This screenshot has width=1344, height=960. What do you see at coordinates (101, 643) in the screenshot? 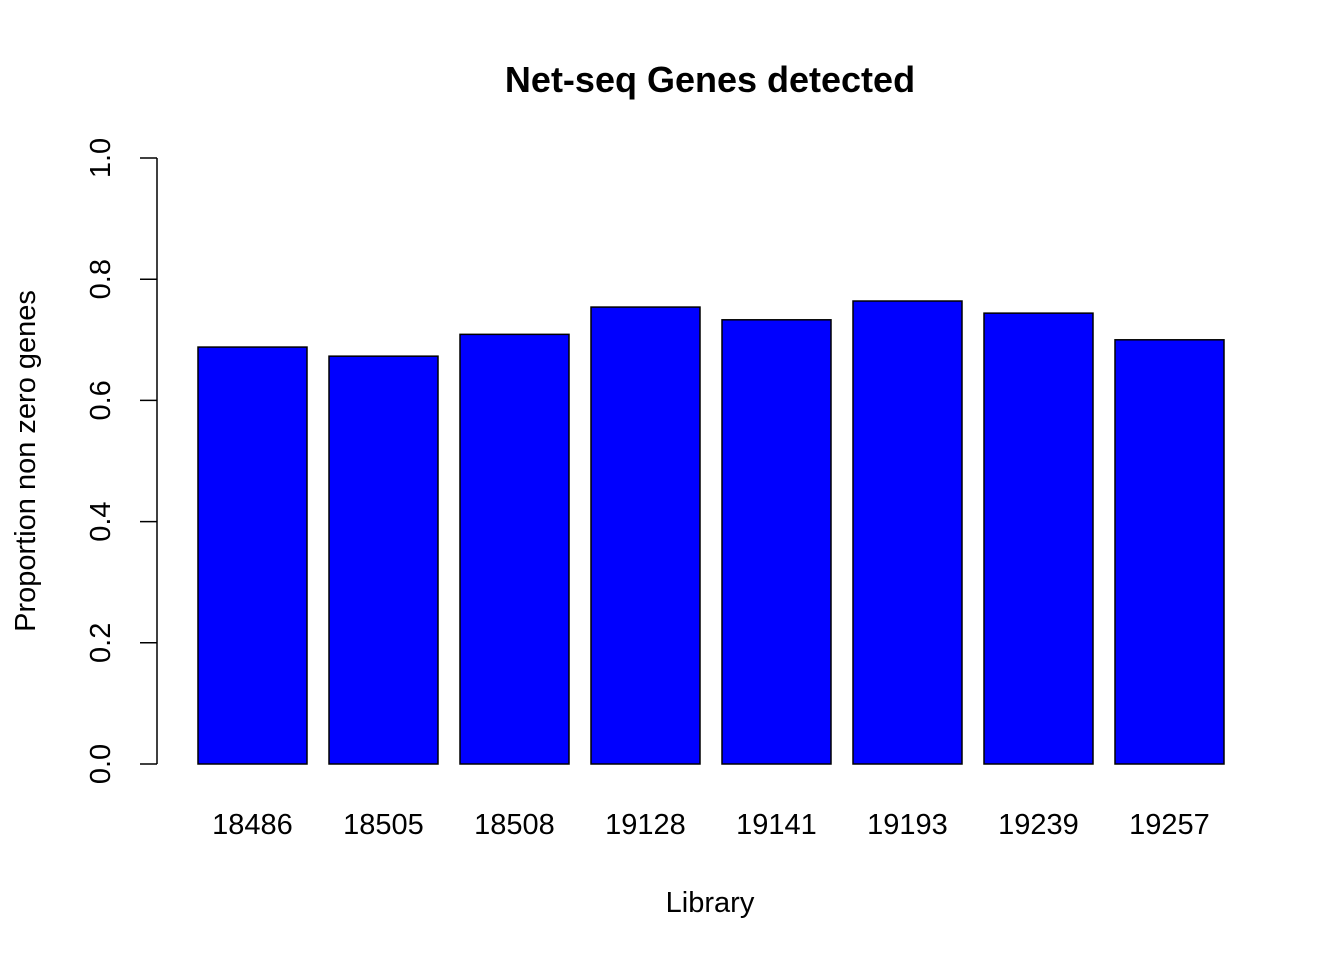
I see `y-tick-label: 0.2` at bounding box center [101, 643].